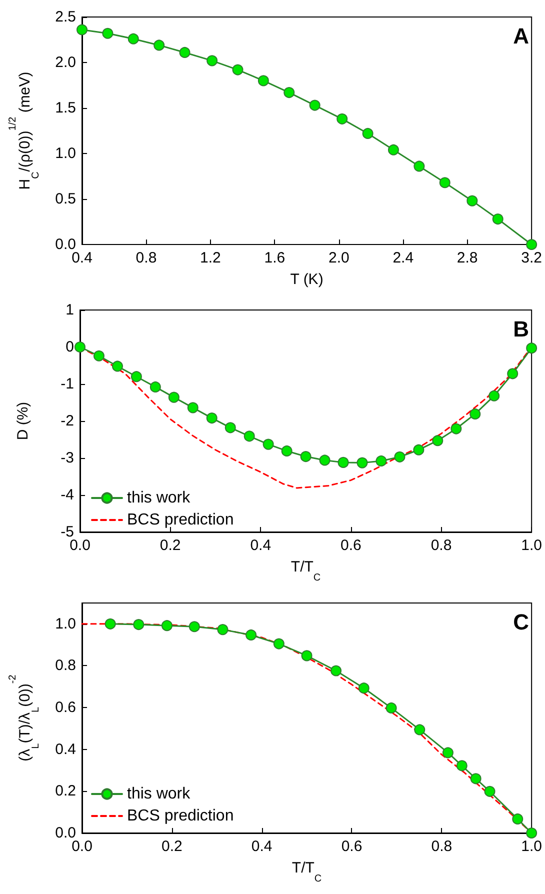 The height and width of the screenshot is (894, 545). I want to click on x-axis-title: T (K), so click(307, 279).